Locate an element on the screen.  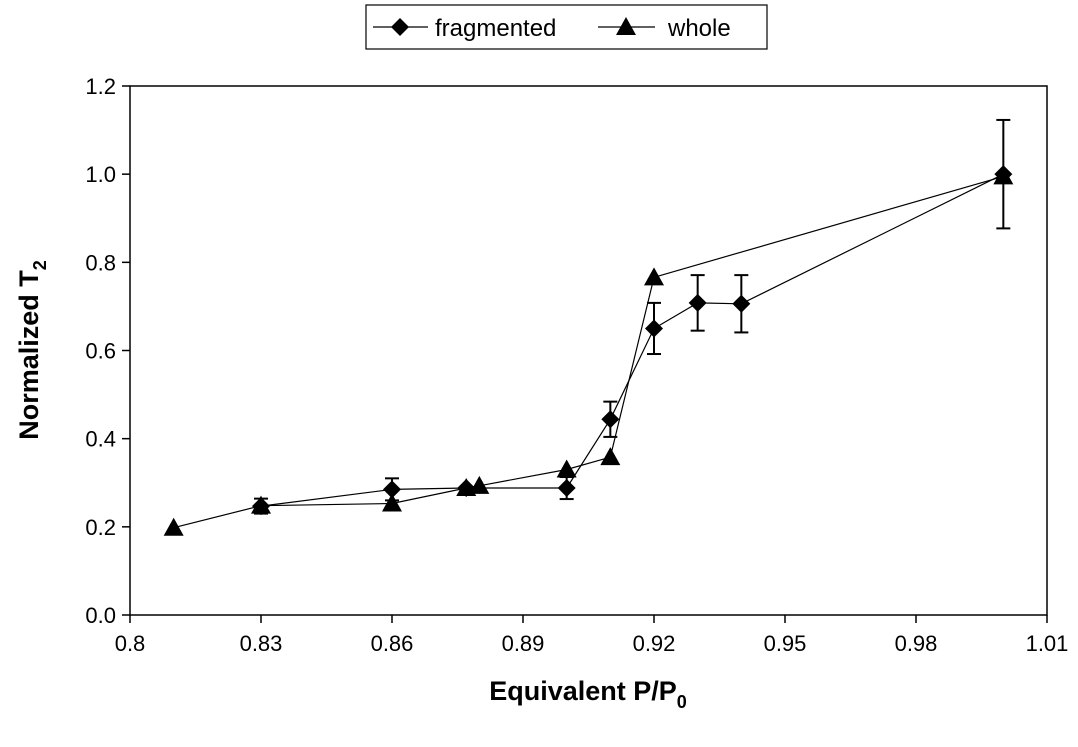
y-axis-ticks: 0.0 0.2 0.4 0.6 0.8 1.0 1.2 is located at coordinates (107, 351).